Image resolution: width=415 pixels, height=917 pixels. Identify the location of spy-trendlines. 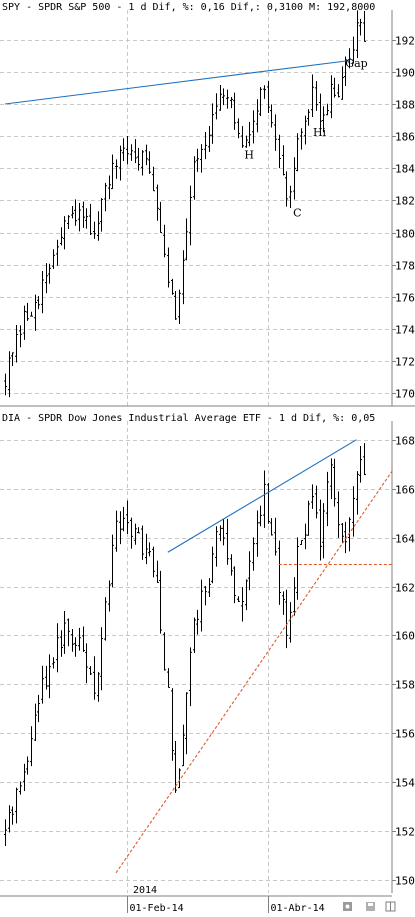
(177, 82).